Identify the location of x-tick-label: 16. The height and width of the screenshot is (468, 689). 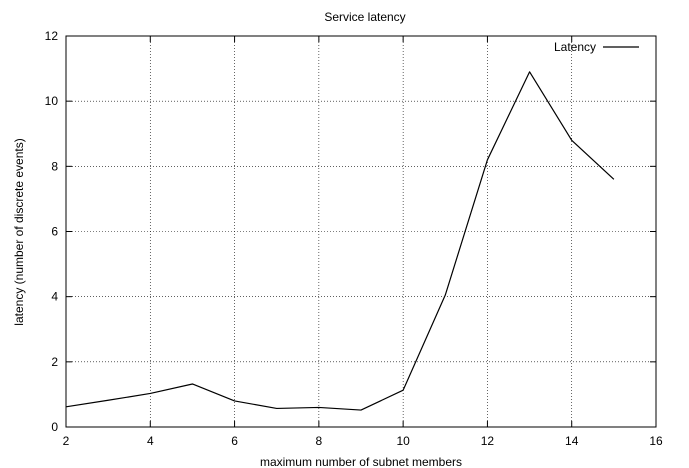
(656, 441).